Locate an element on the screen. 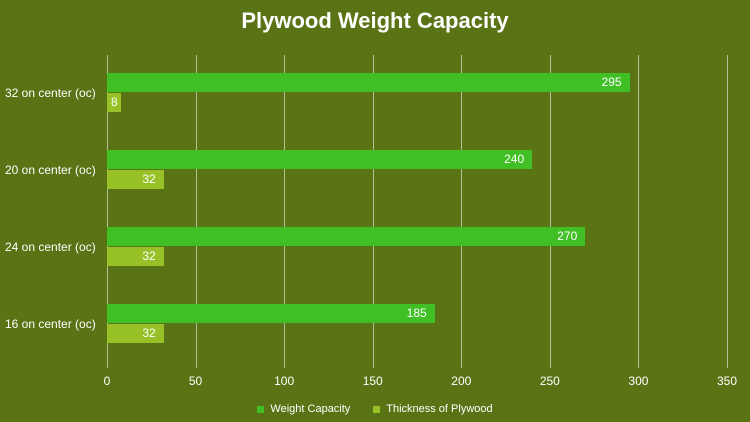 The width and height of the screenshot is (750, 422). chart-title: Plywood Weight Capacity is located at coordinates (375, 20).